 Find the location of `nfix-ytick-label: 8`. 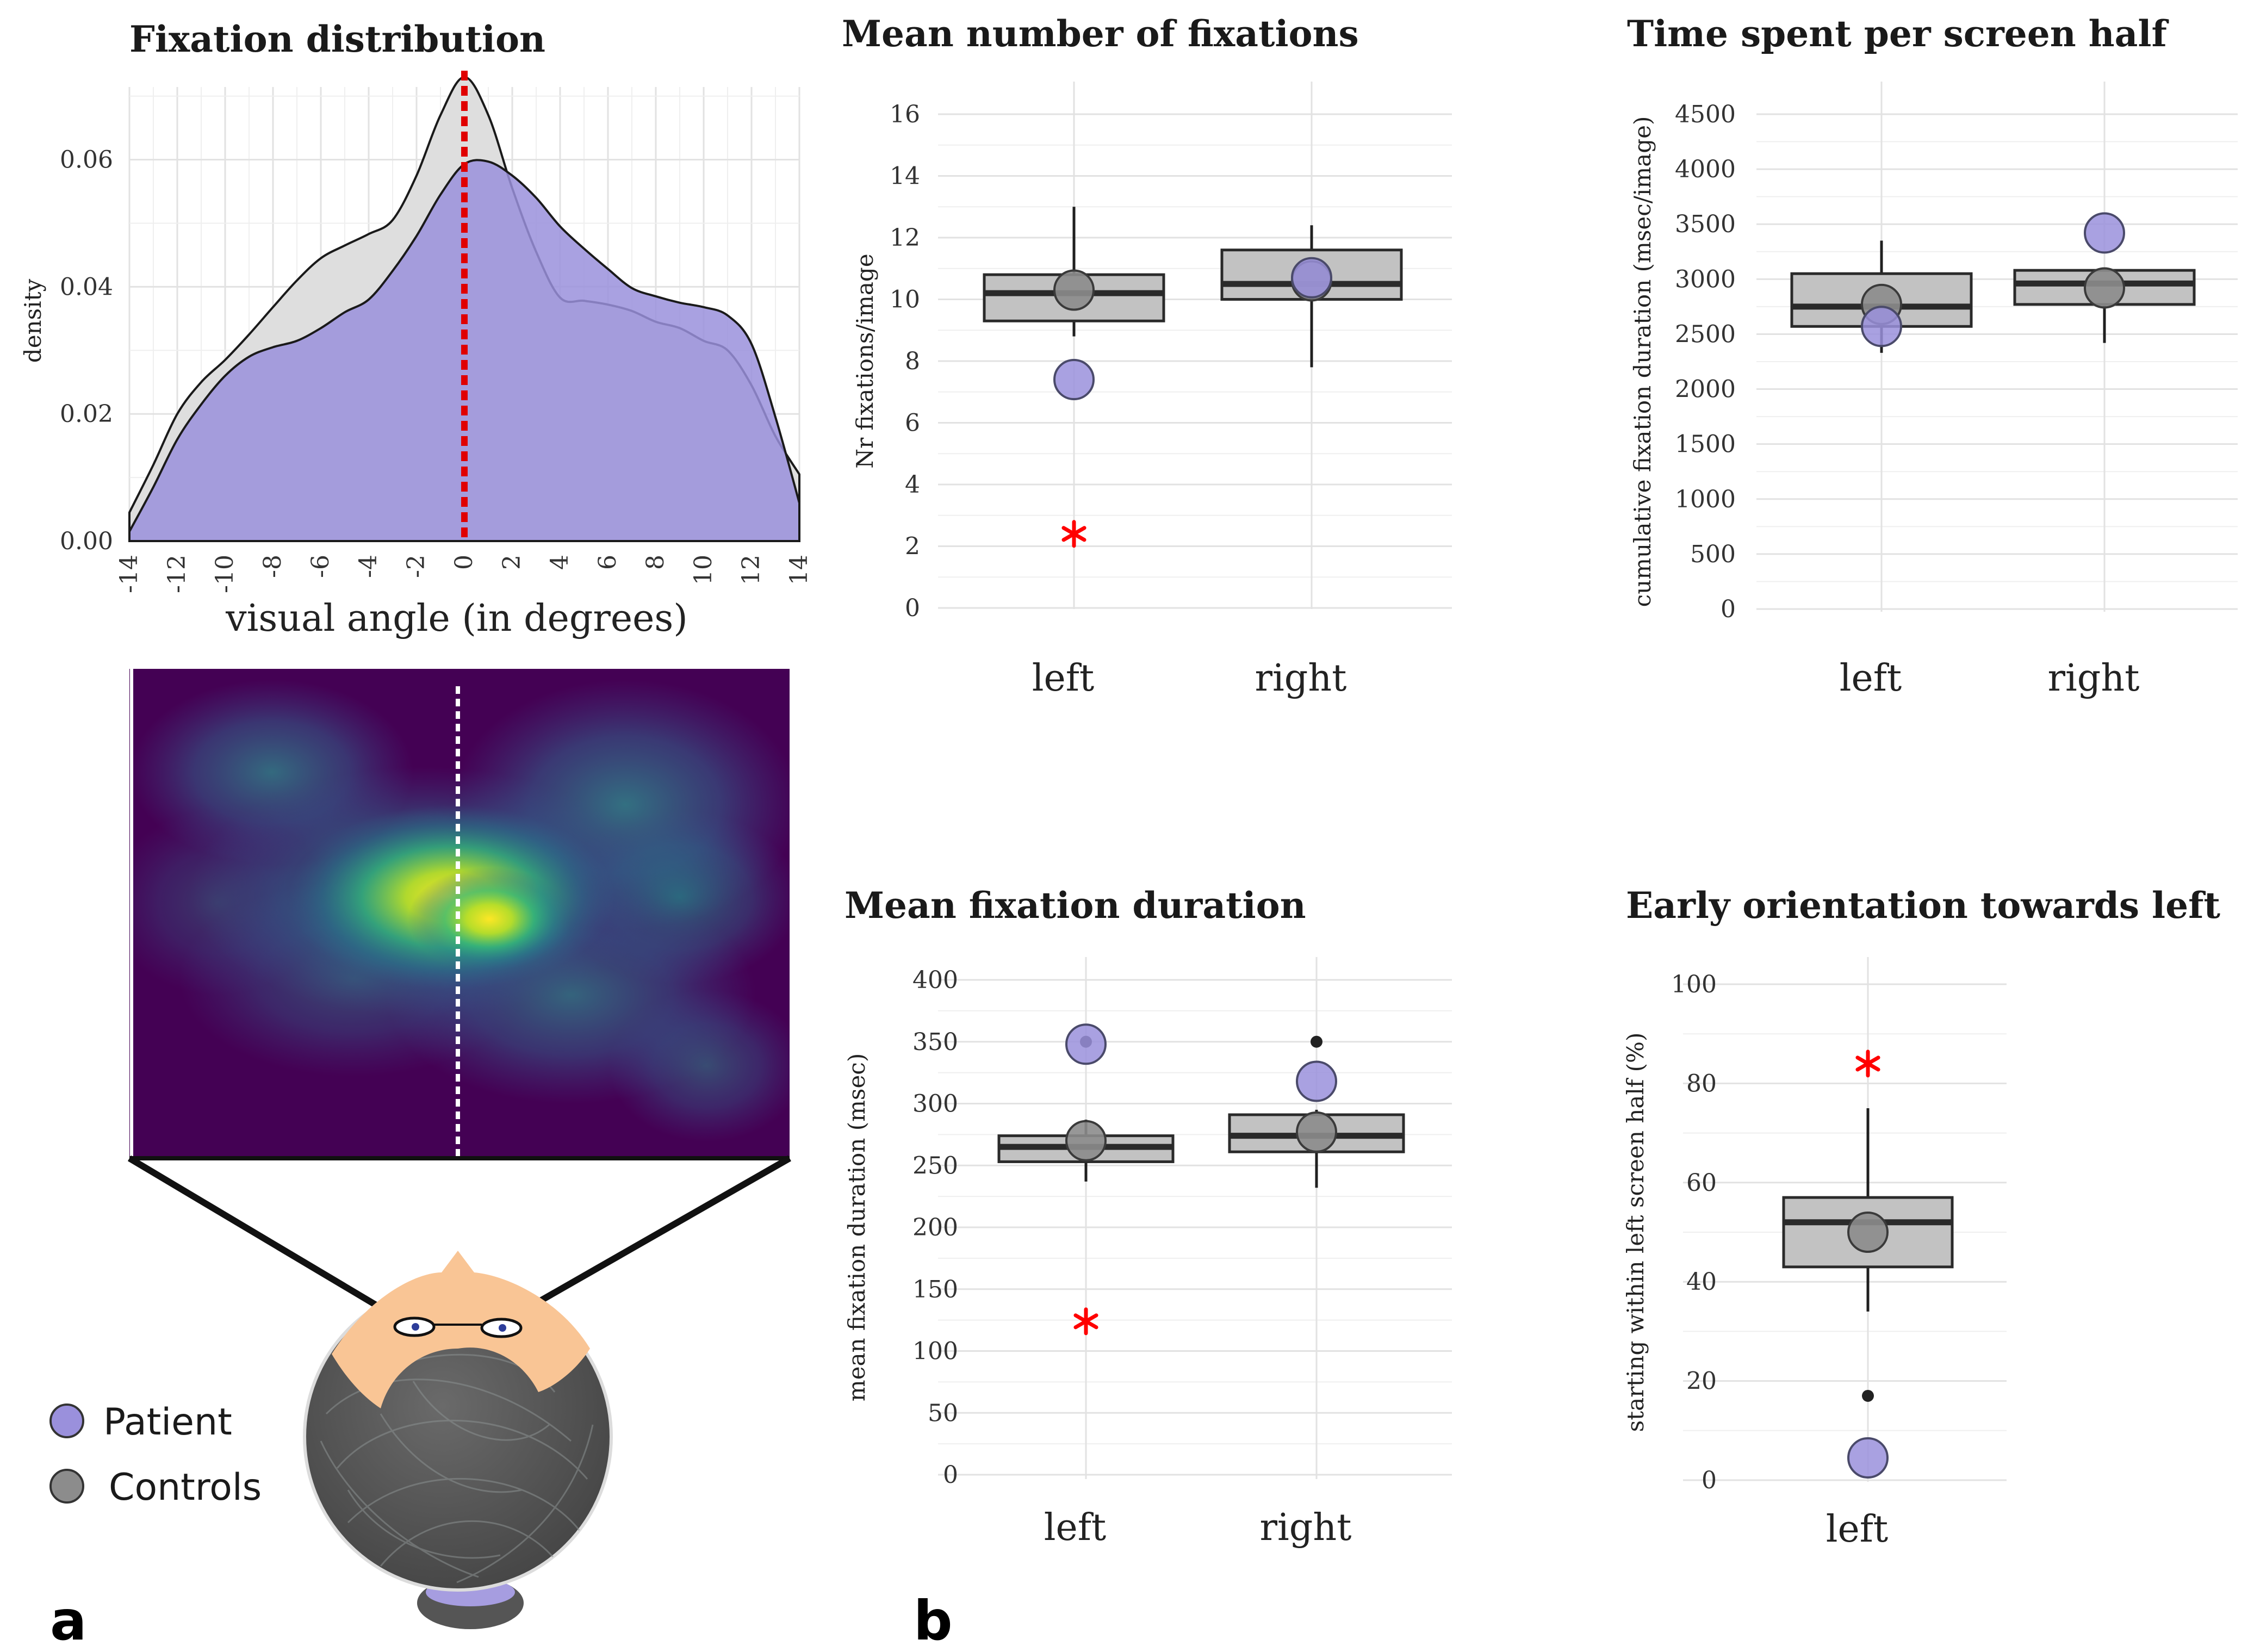

nfix-ytick-label: 8 is located at coordinates (912, 361).